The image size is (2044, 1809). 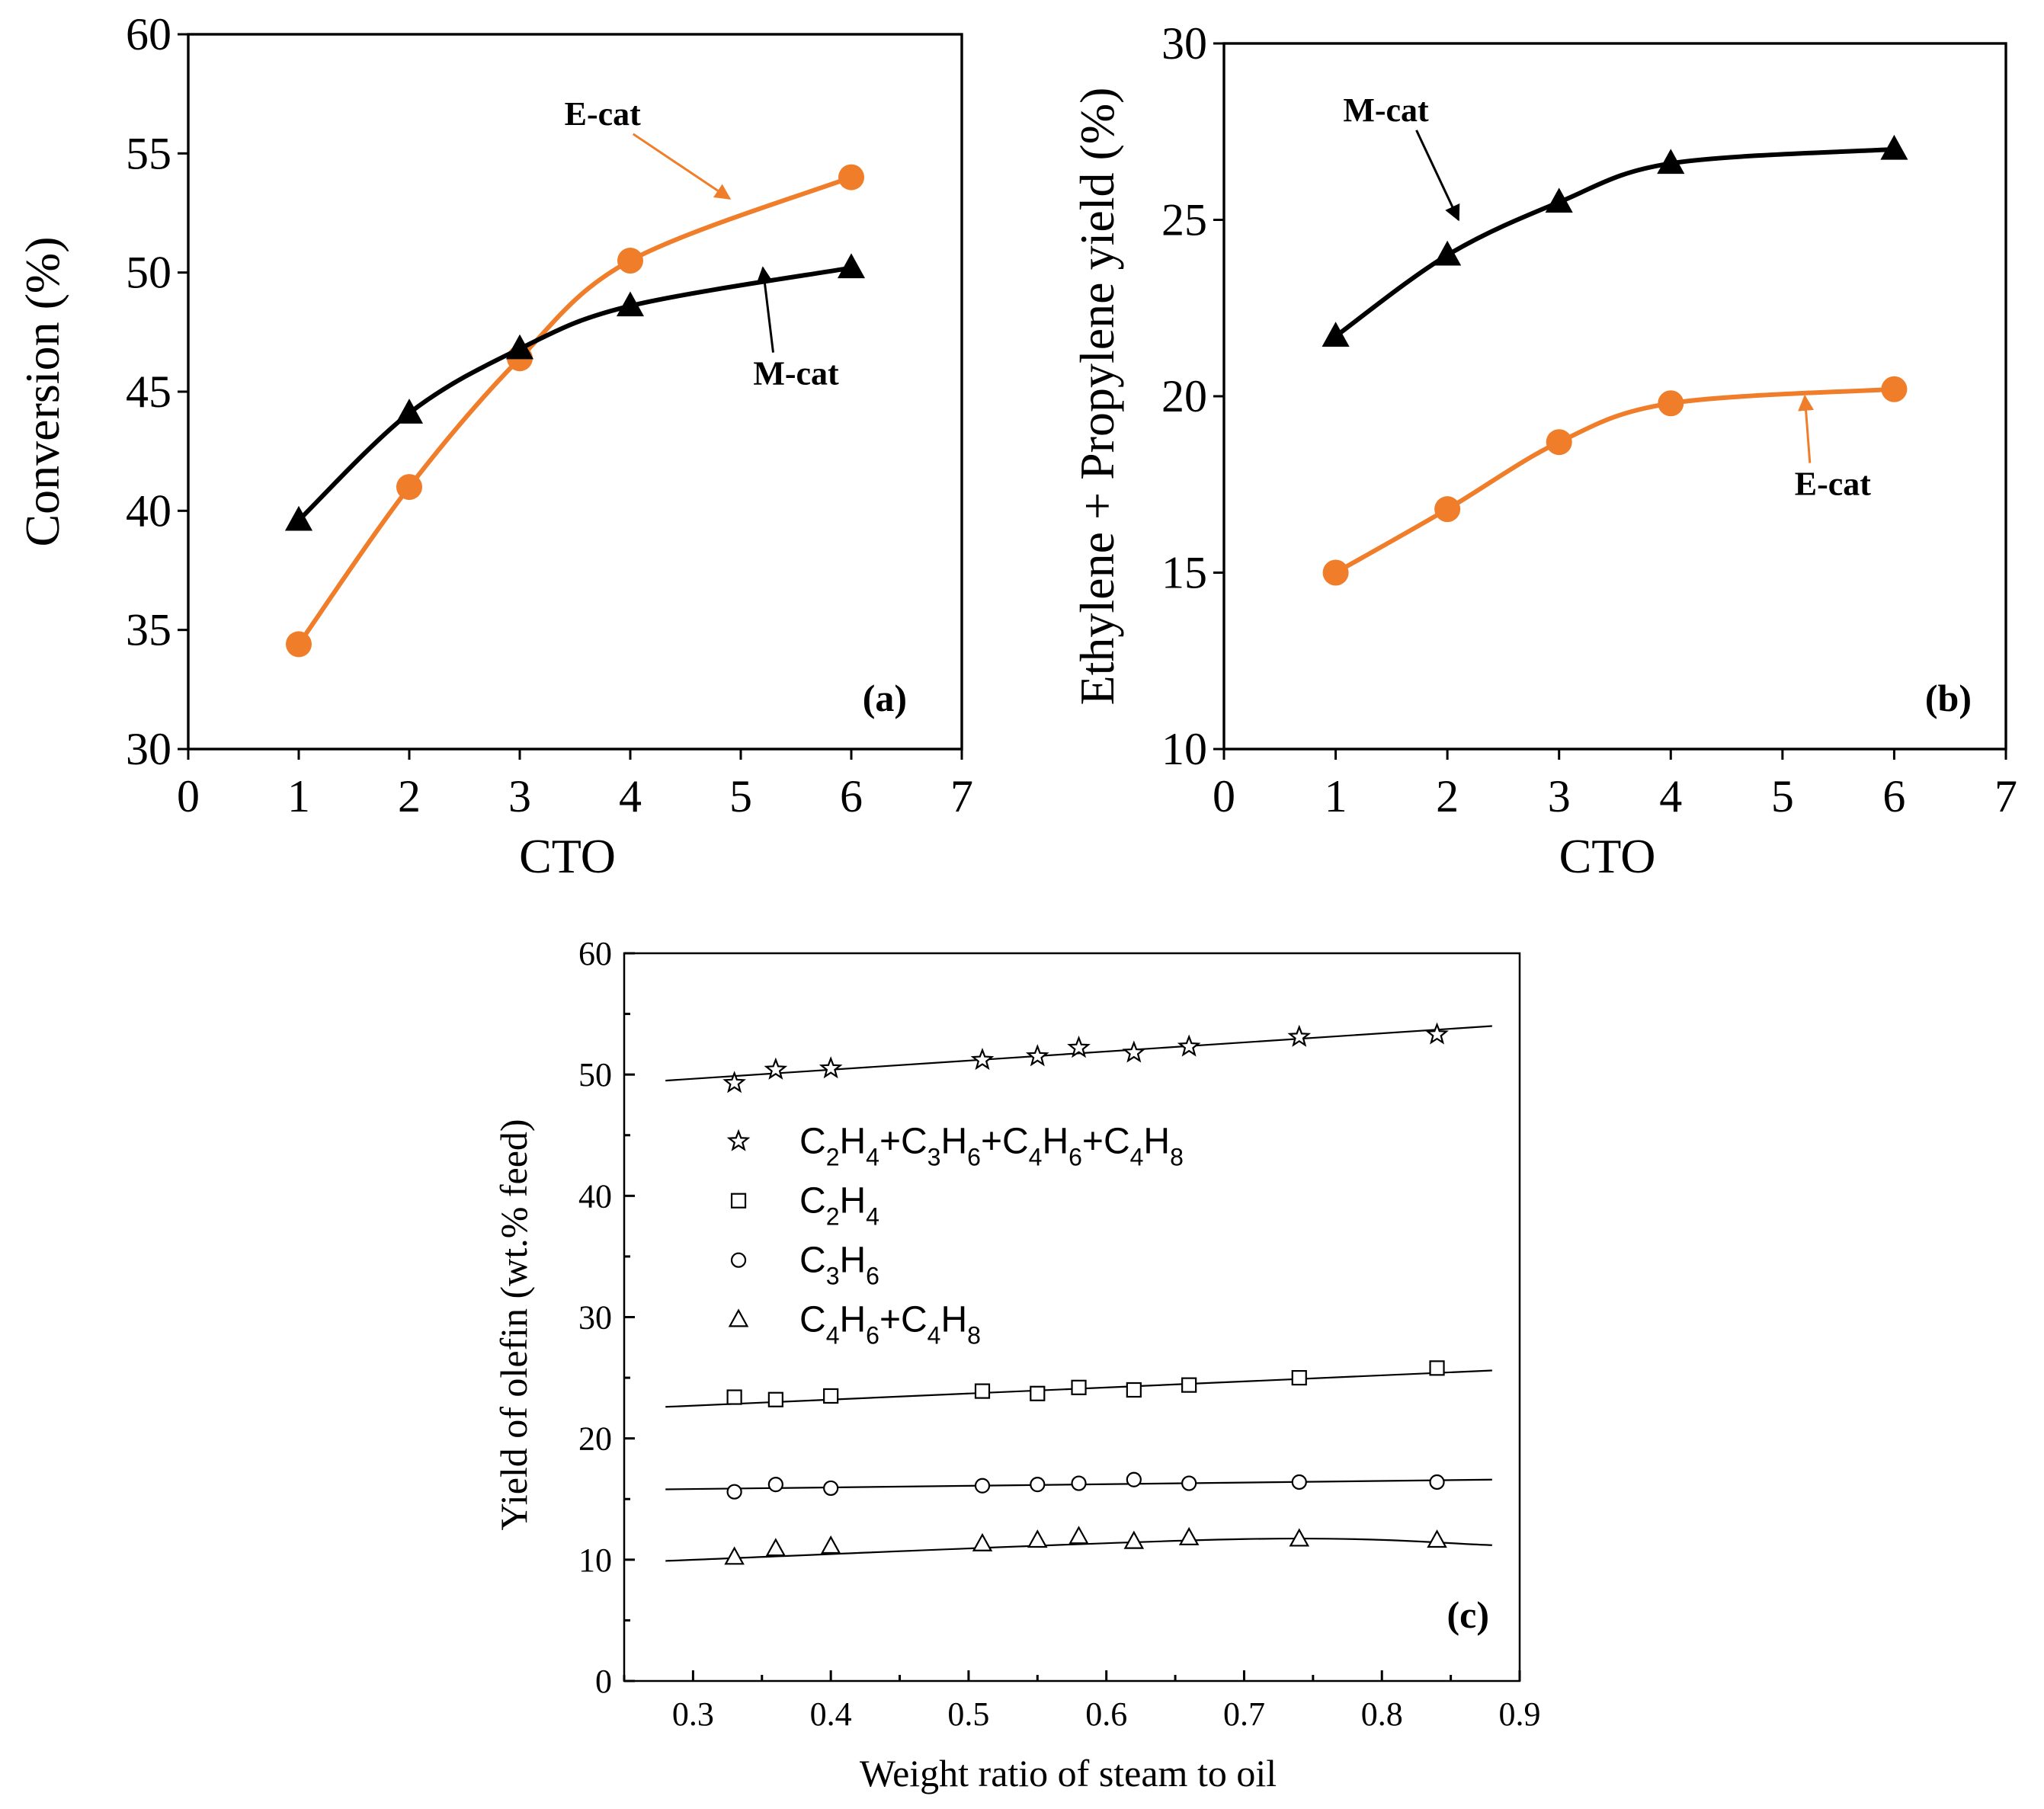 I want to click on x-tick-label: 0.3, so click(x=693, y=1714).